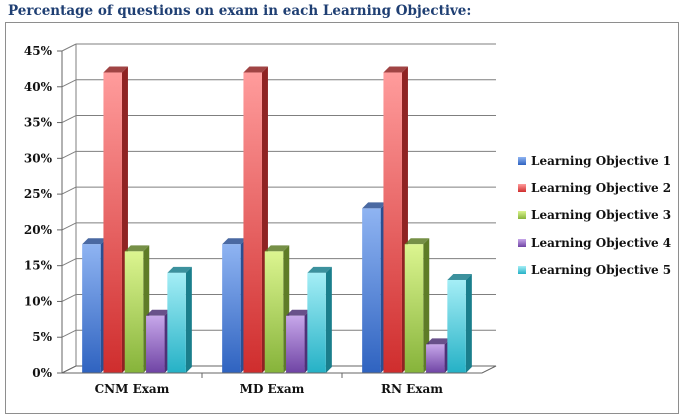 This screenshot has height=420, width=687. I want to click on y-tick-label: 35%, so click(38, 123).